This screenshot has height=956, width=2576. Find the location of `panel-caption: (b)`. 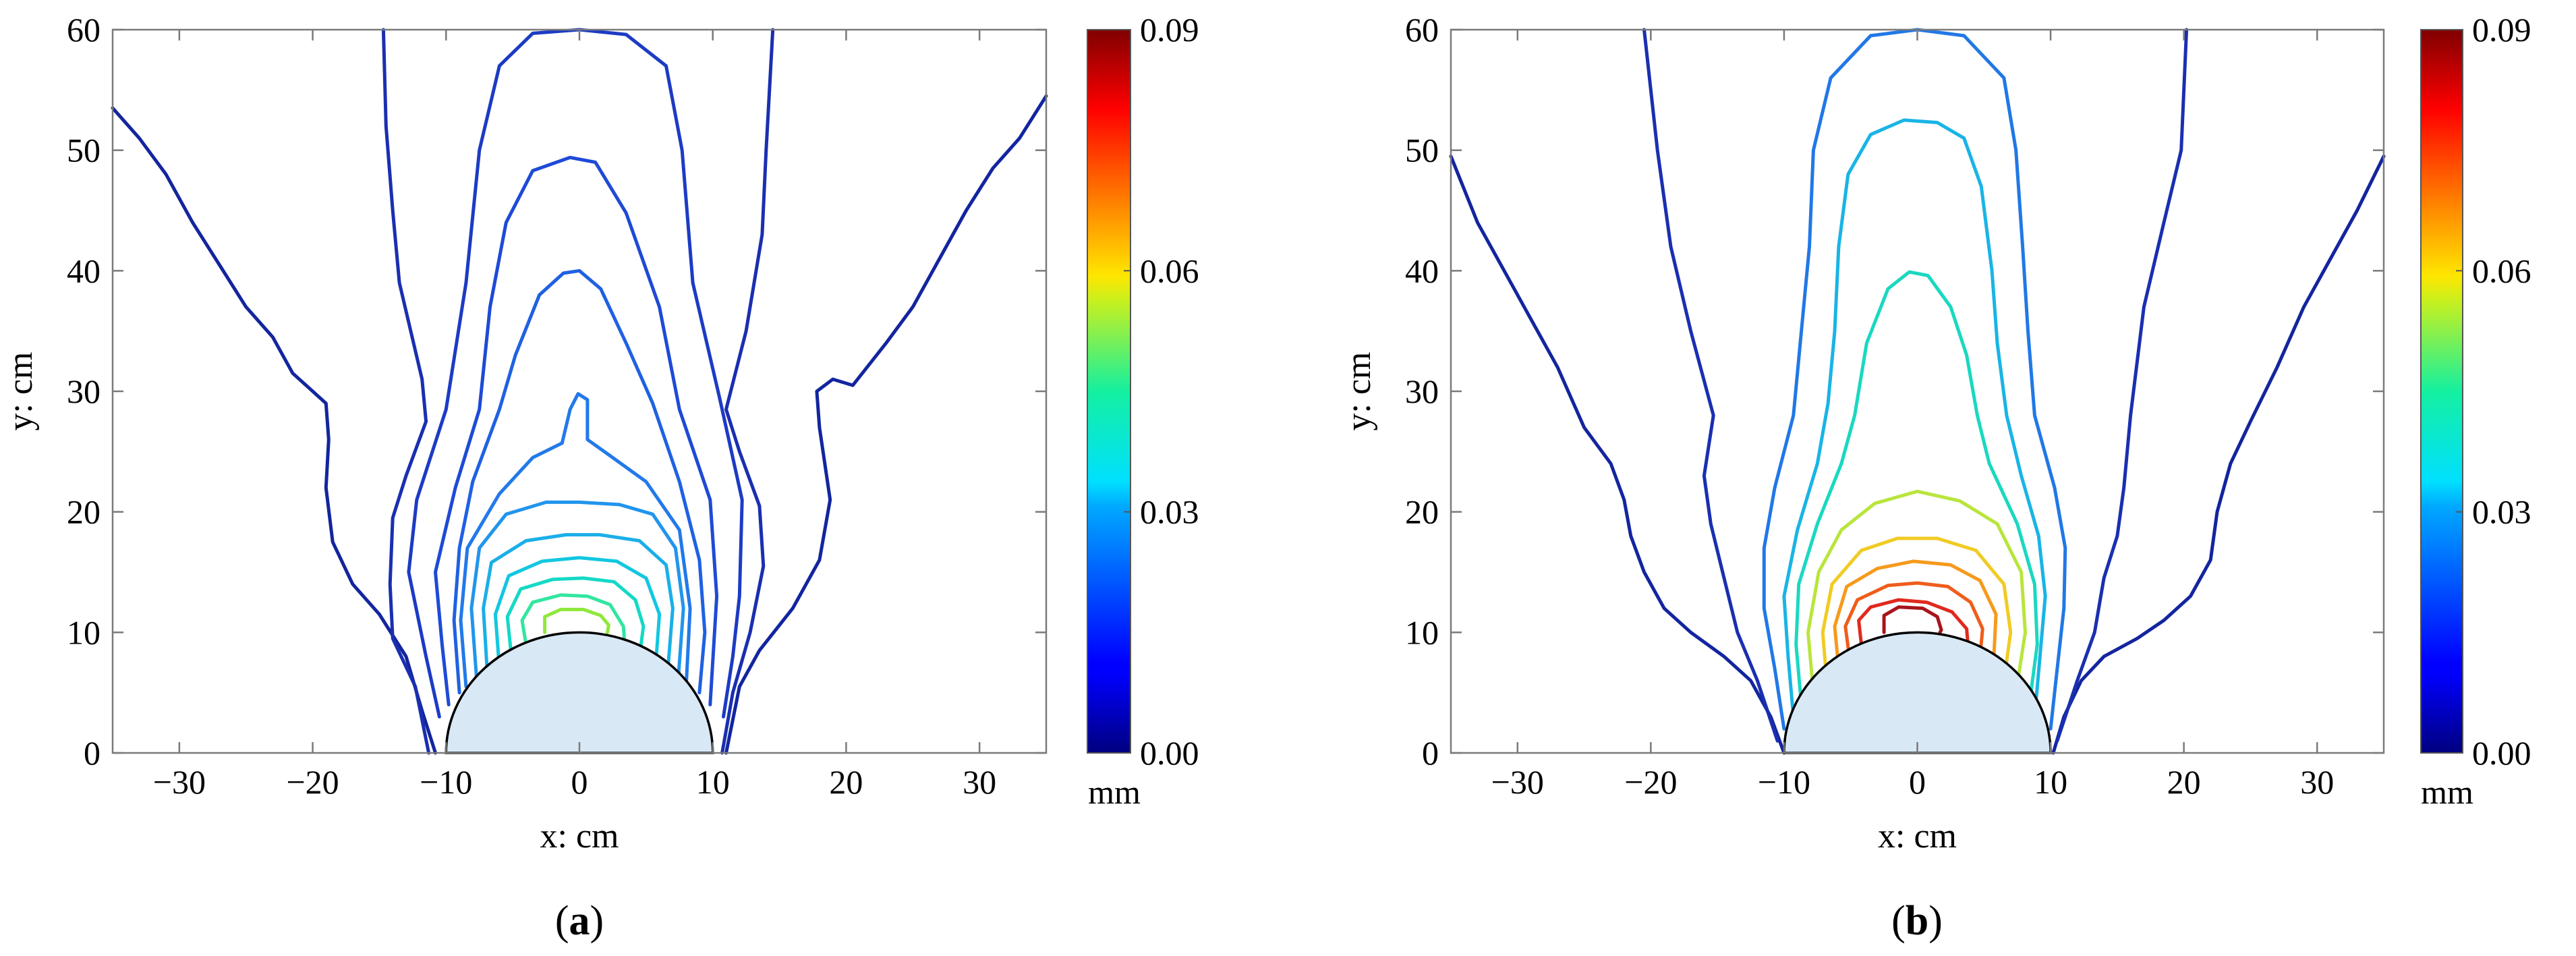

panel-caption: (b) is located at coordinates (1917, 921).